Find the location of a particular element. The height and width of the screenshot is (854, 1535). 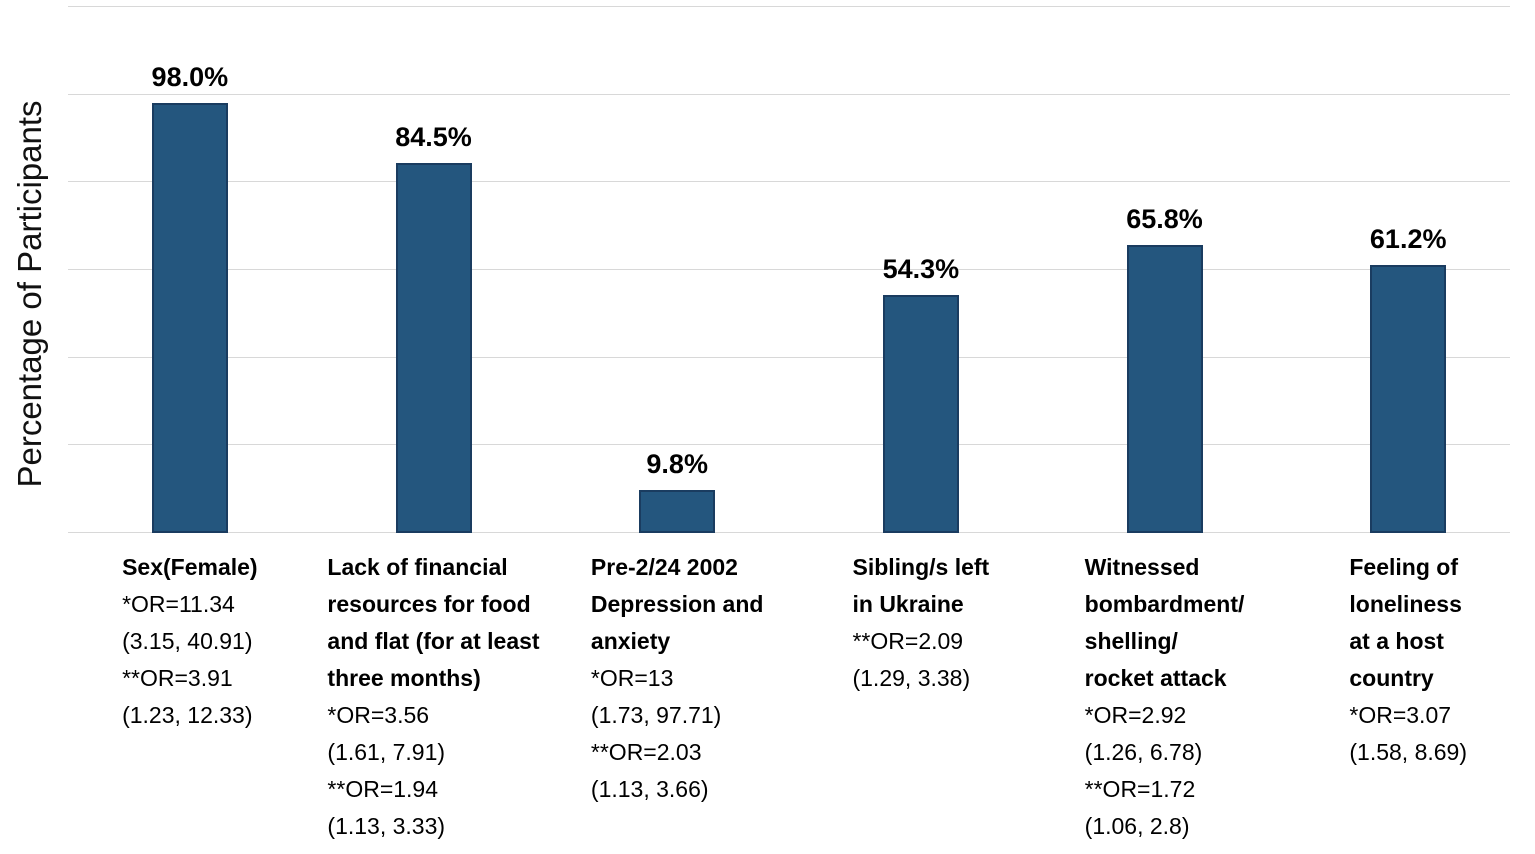

bar-value-label: 84.5% is located at coordinates (433, 137).